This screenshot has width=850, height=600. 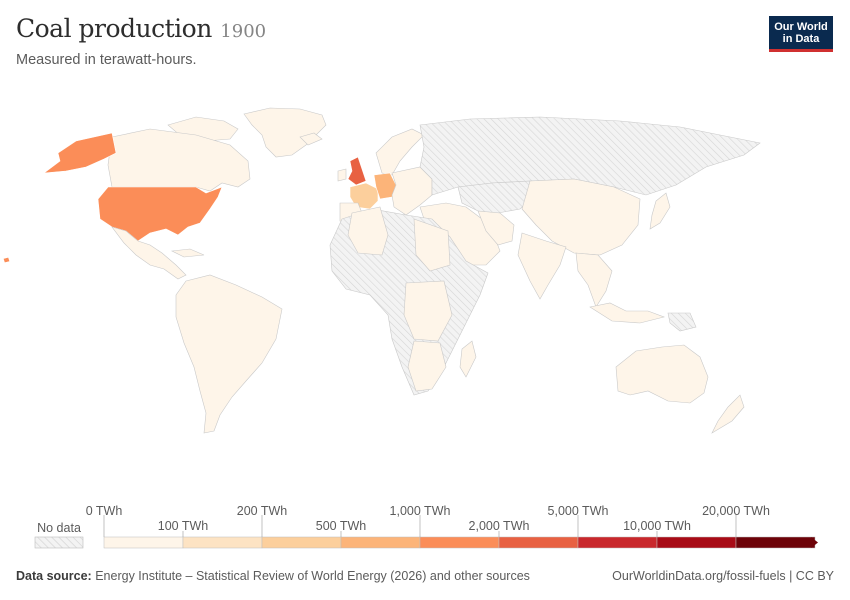 I want to click on chart-title: Coal production, so click(x=114, y=28).